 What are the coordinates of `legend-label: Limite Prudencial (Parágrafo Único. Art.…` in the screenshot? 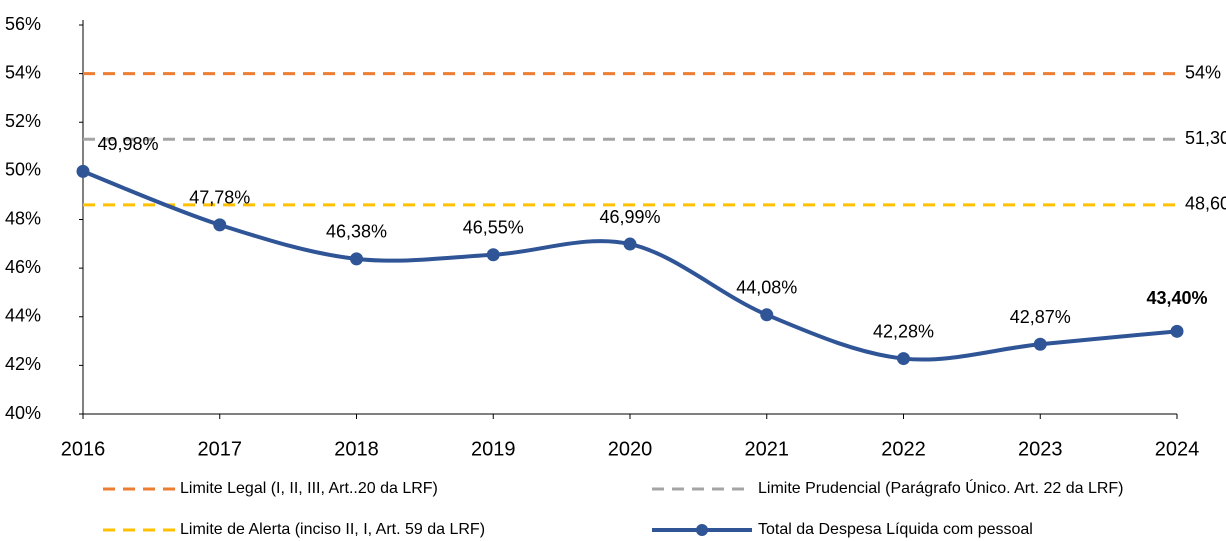 It's located at (941, 487).